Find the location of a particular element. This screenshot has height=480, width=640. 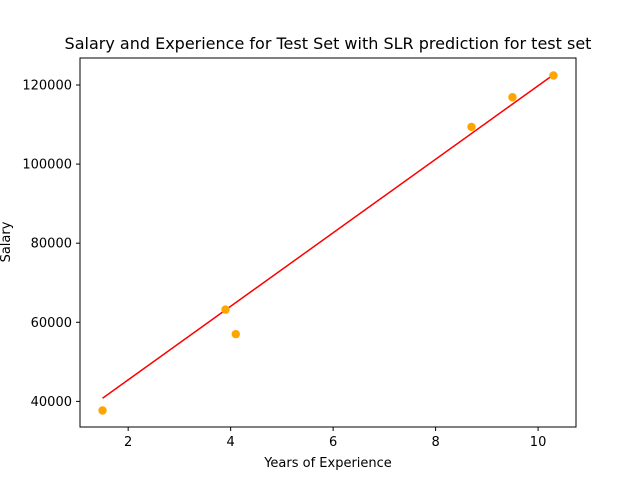

y-axis-ticks: 40000 60000 80000 100000 120000 is located at coordinates (51, 244).